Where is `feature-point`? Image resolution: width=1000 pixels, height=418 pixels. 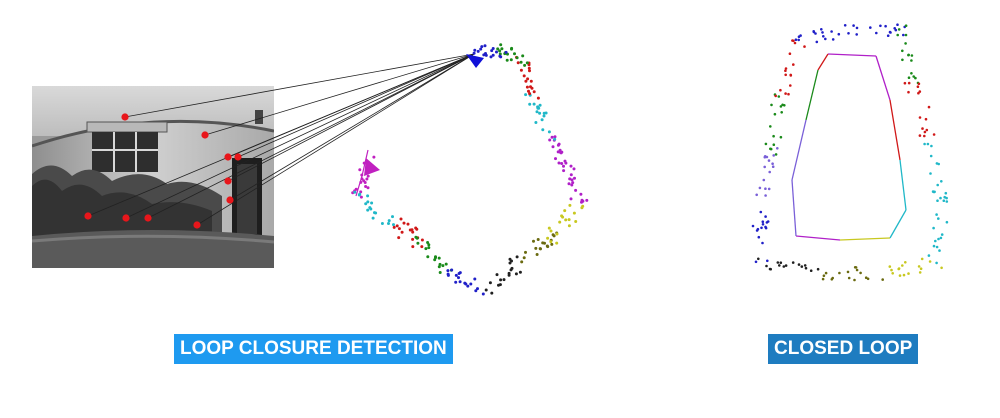 feature-point is located at coordinates (230, 200).